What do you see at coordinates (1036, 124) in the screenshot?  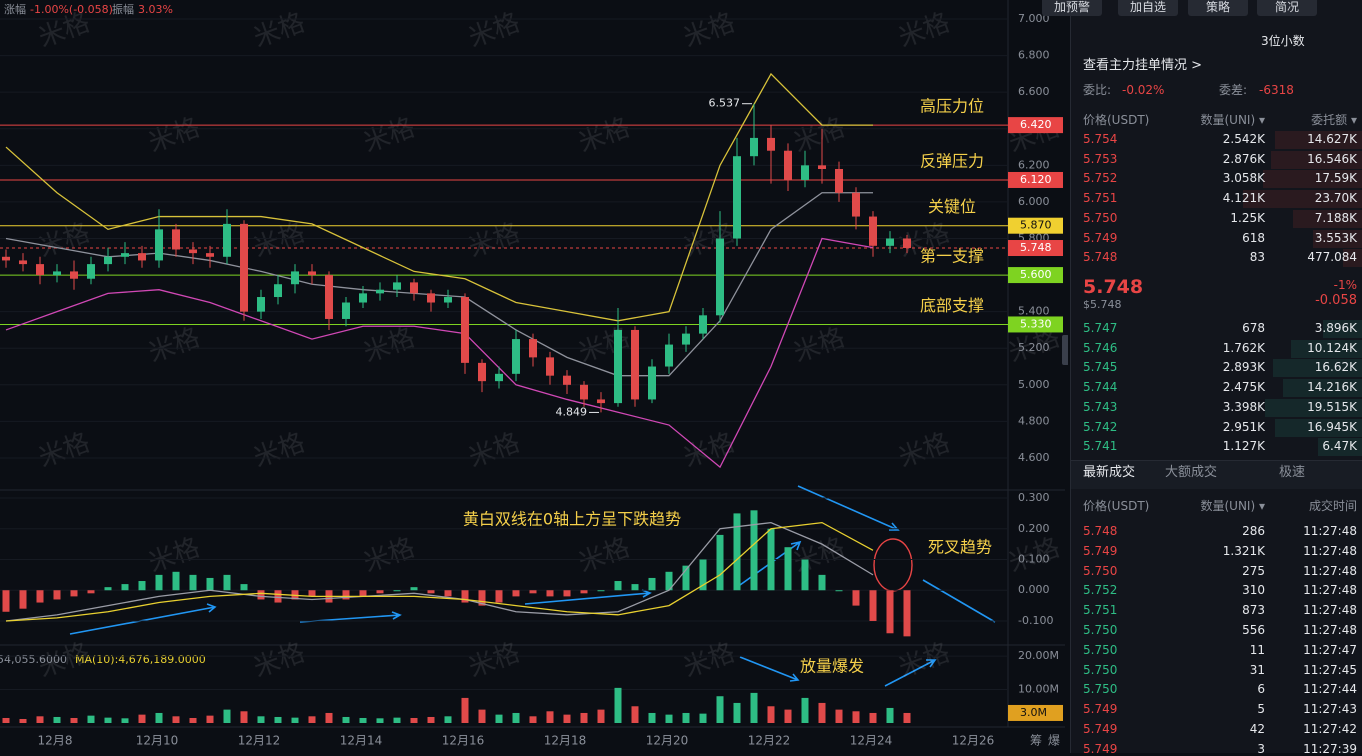 I see `level-price: 6.420` at bounding box center [1036, 124].